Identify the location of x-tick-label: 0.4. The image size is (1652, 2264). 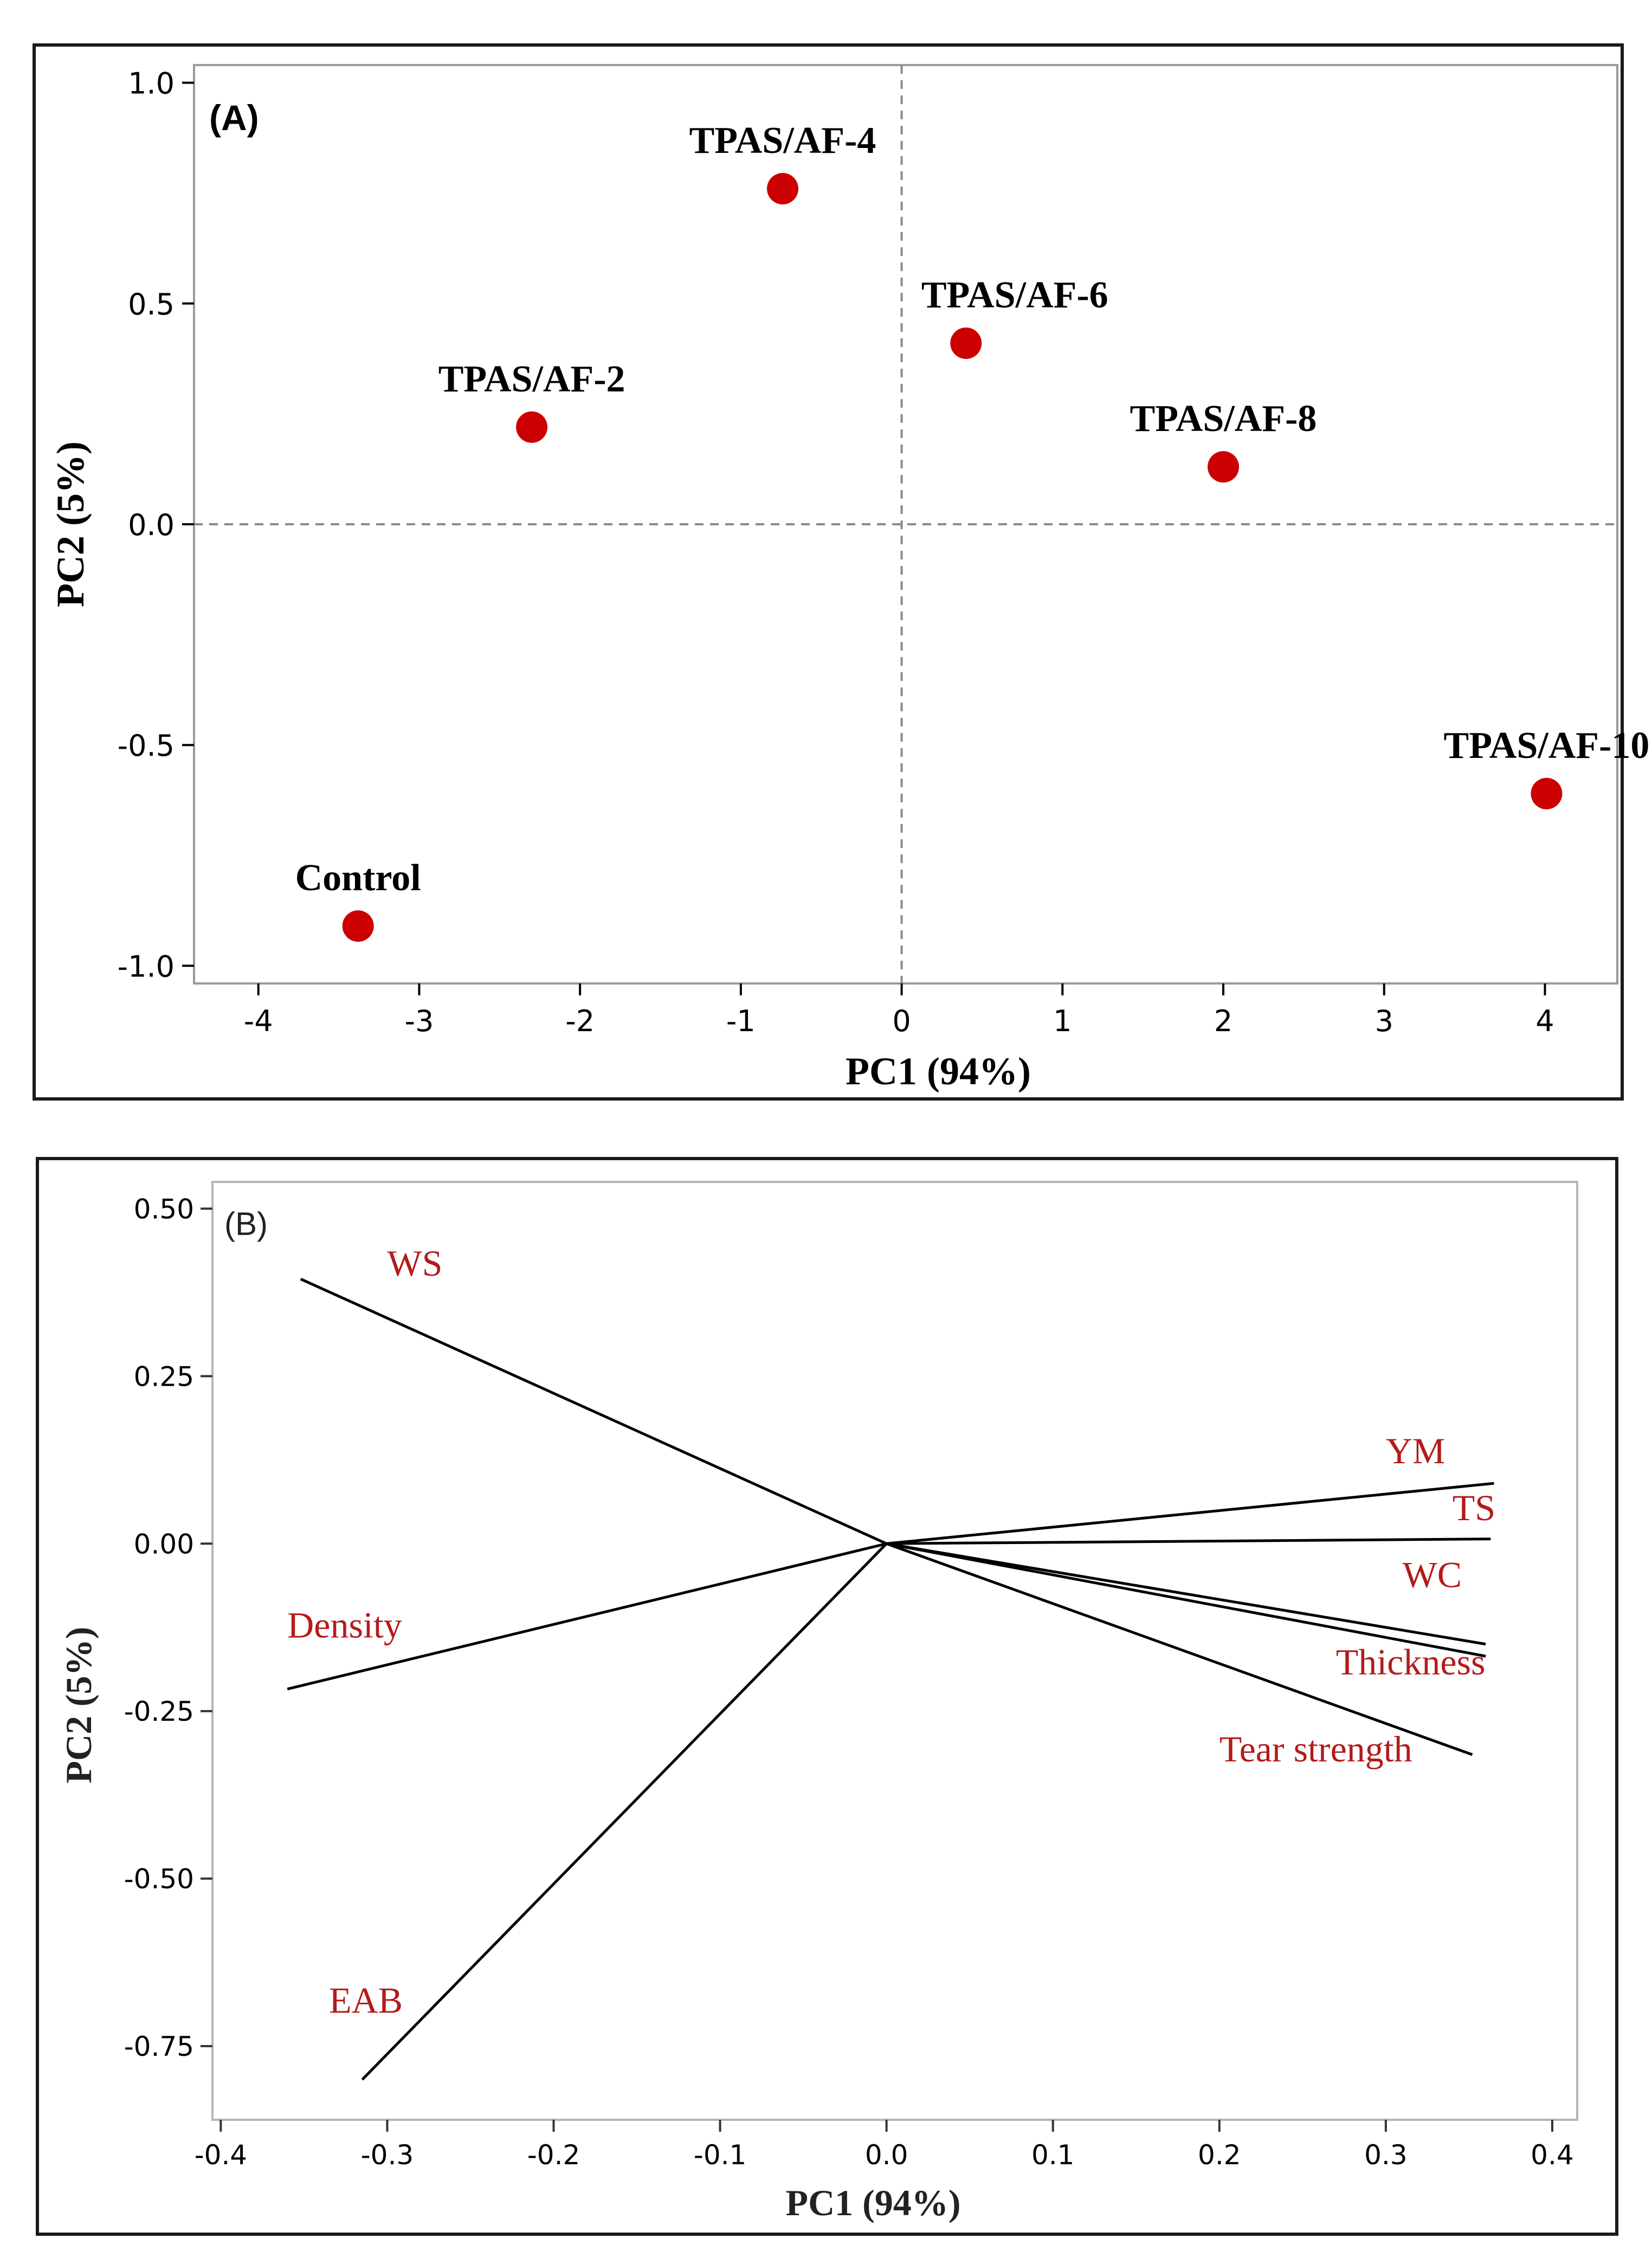
(1552, 2155).